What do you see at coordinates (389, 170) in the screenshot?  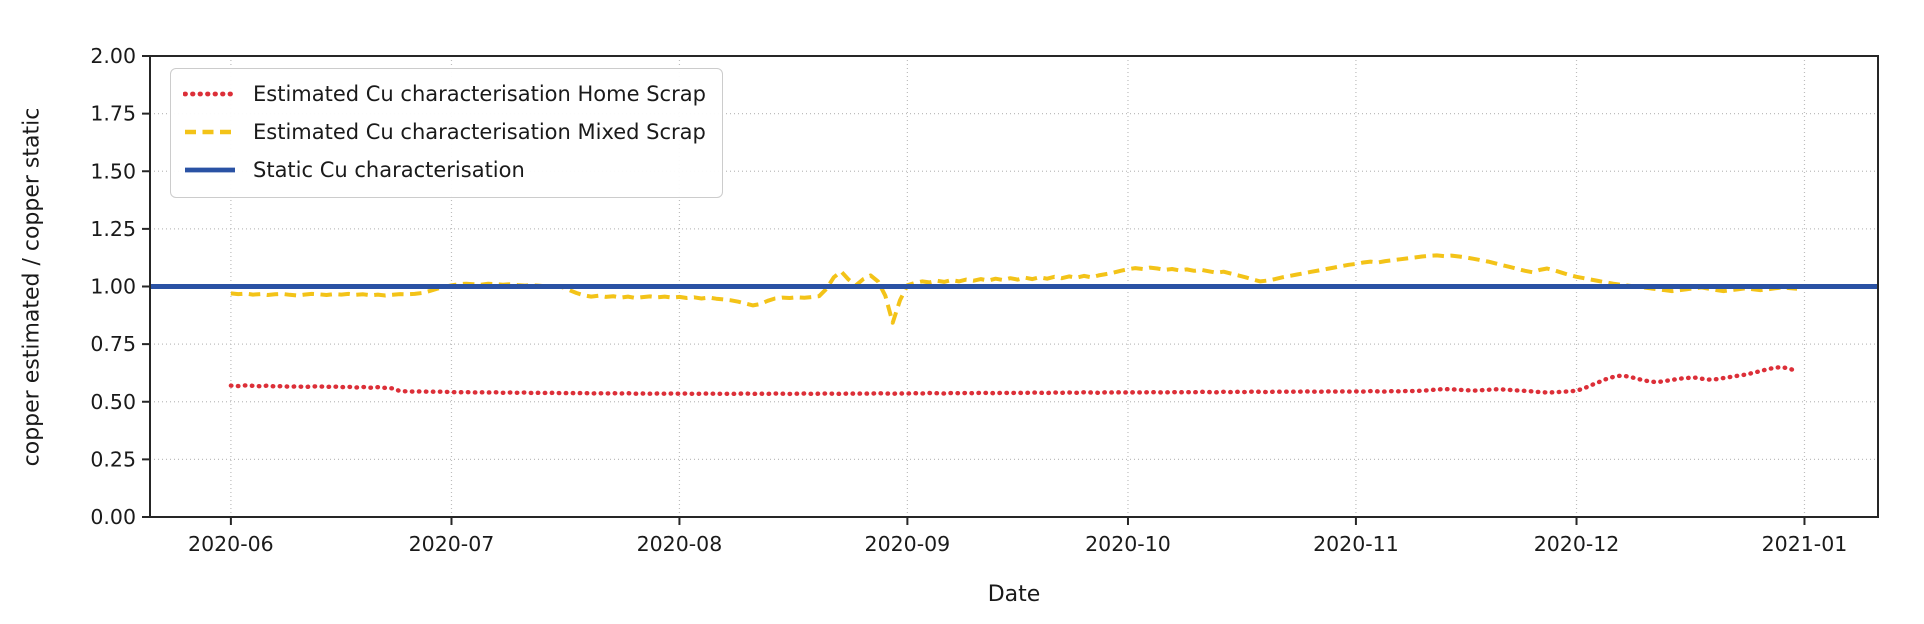 I see `legend-label: Static Cu characterisation` at bounding box center [389, 170].